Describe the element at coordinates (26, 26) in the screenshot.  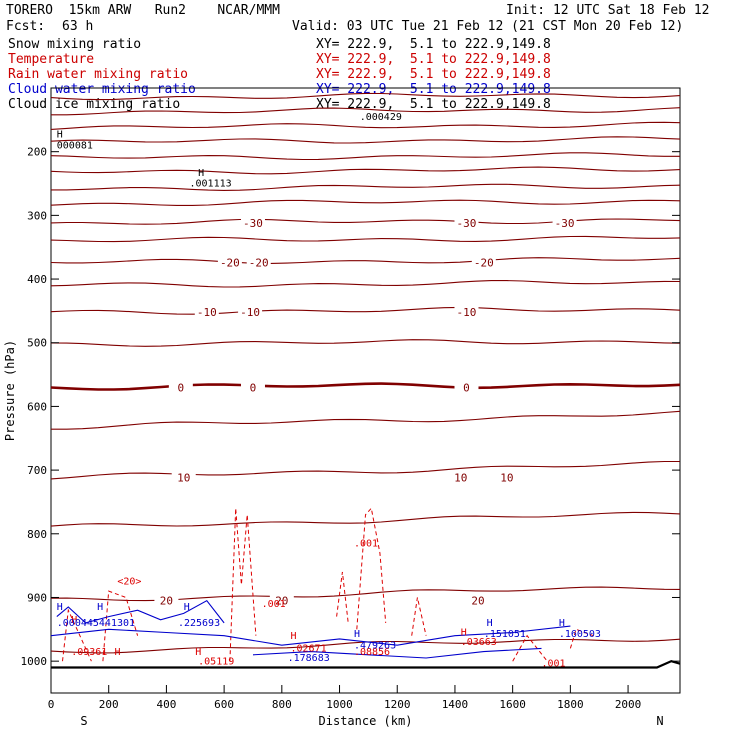
I see `forecast-label: Fcst:` at that location.